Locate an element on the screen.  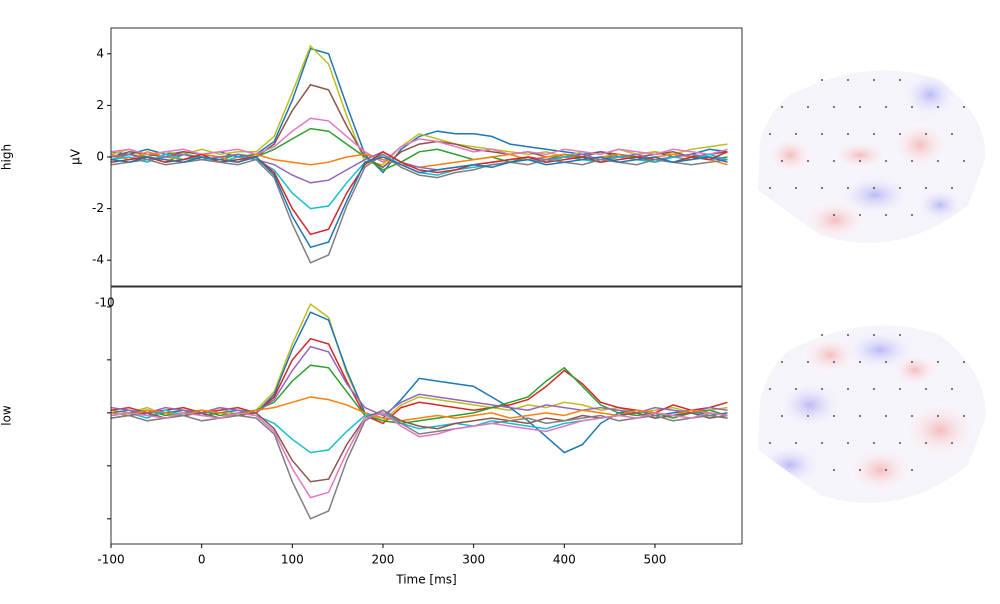
x-tick-label: 300 is located at coordinates (473, 560).